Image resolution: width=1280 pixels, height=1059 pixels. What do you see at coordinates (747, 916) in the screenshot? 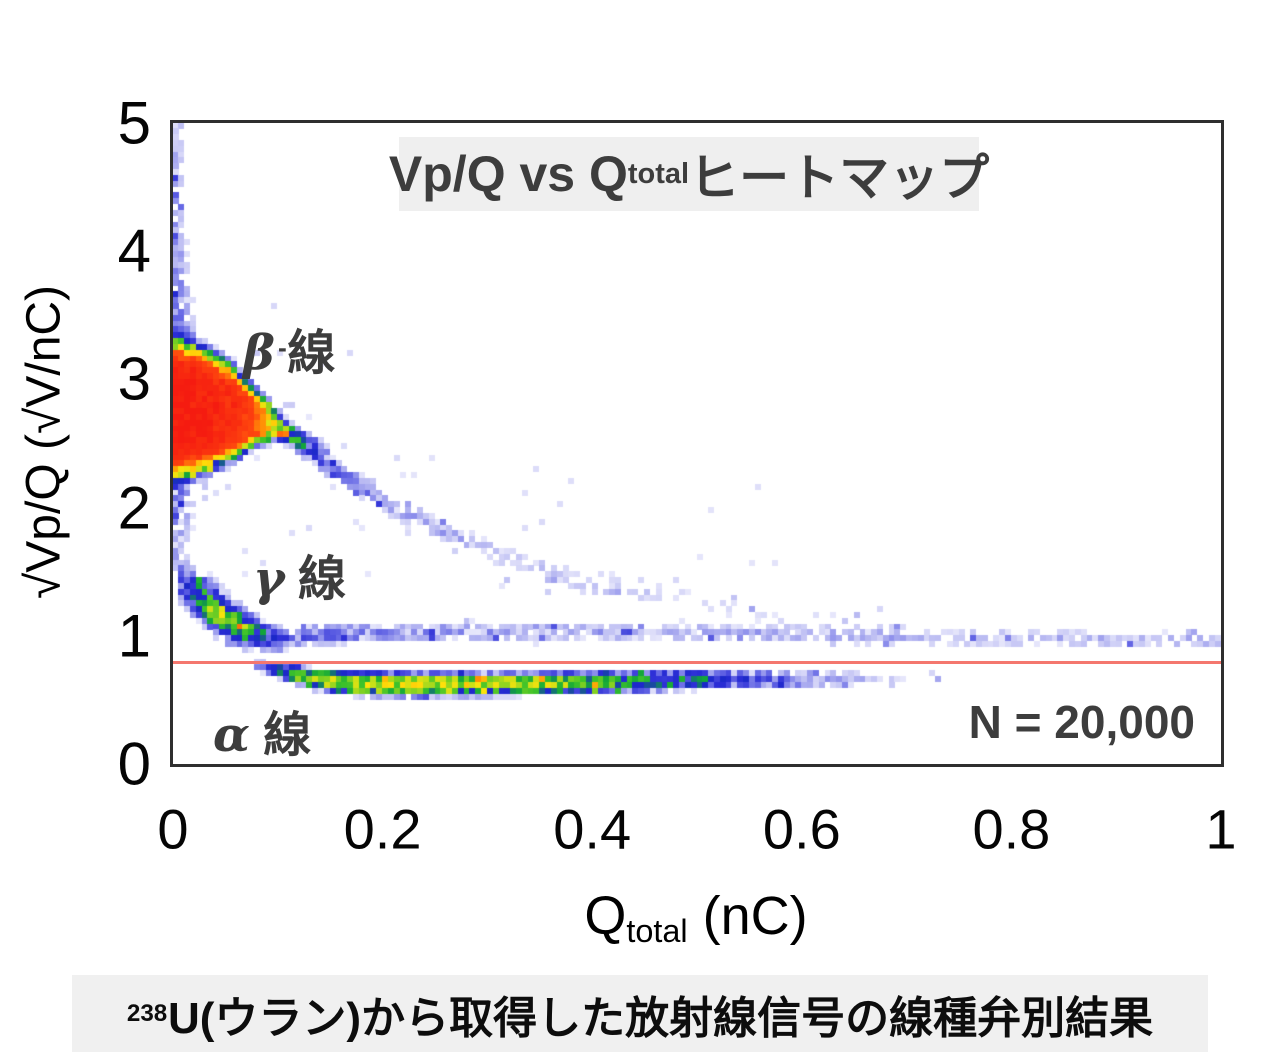
I see `x-axis-title-suffix: (nC)` at bounding box center [747, 916].